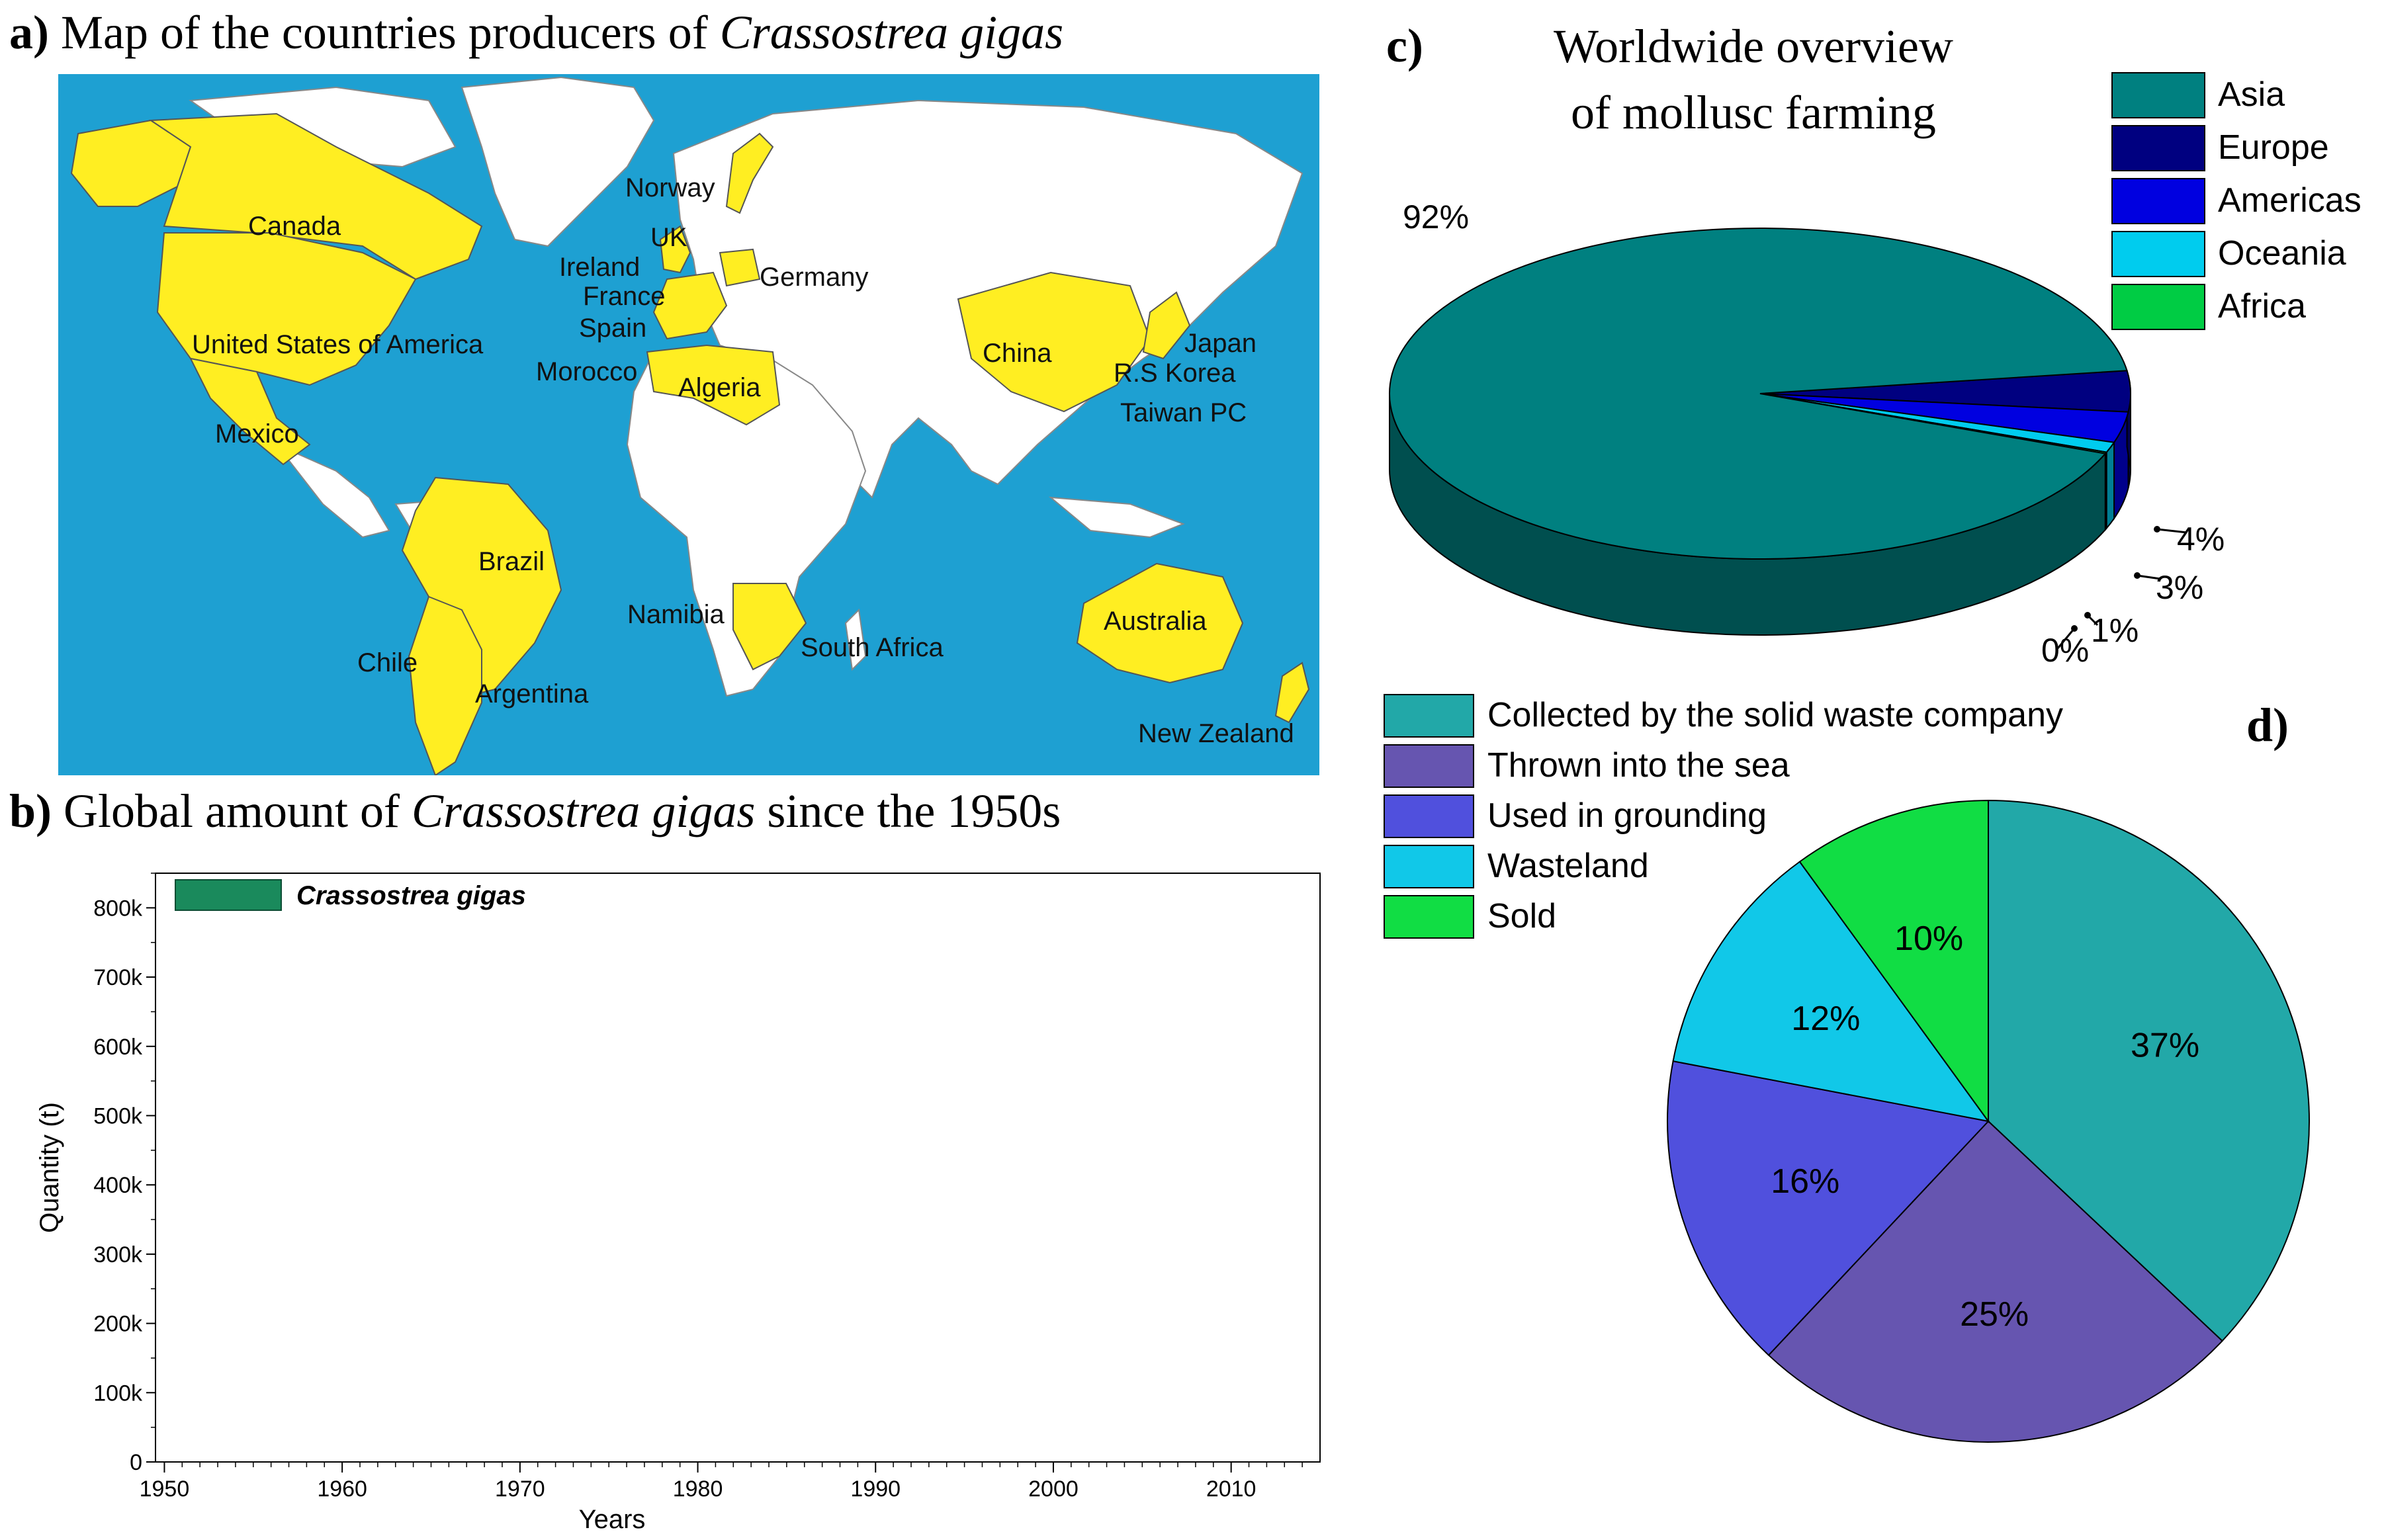  Describe the element at coordinates (1167, 325) in the screenshot. I see `japan-korea-shape` at that location.